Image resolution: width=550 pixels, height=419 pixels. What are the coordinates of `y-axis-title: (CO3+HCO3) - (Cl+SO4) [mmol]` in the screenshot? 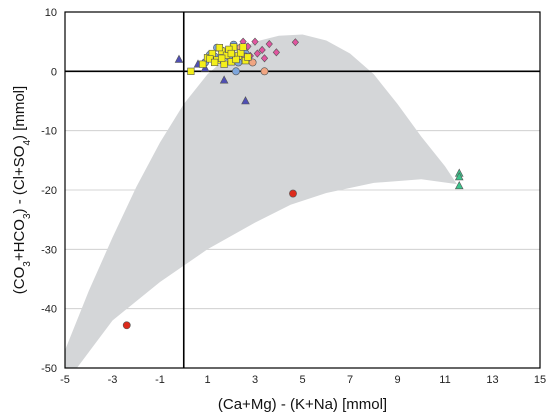 It's located at (22, 190).